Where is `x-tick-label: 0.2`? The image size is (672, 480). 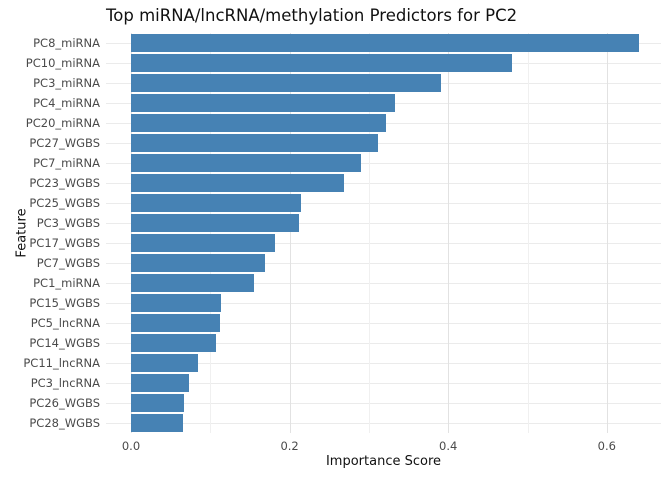
x-tick-label: 0.2 is located at coordinates (289, 446).